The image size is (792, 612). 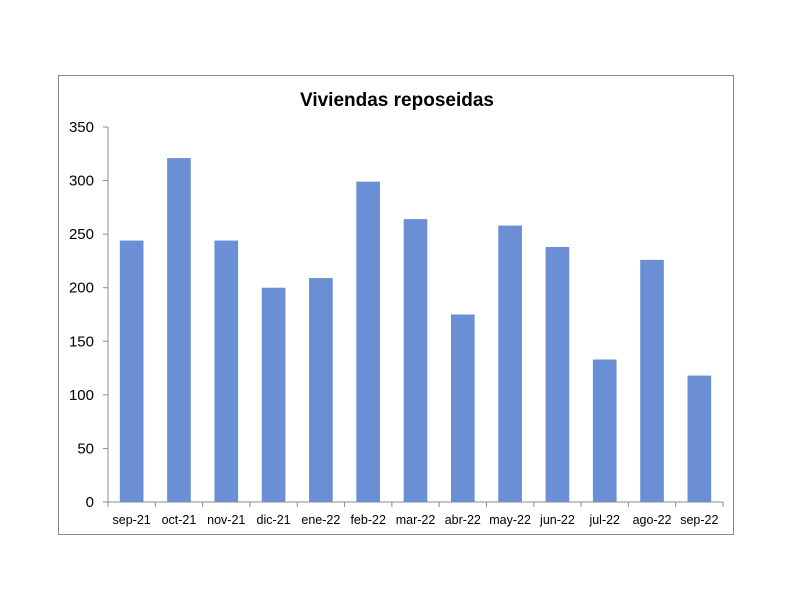 What do you see at coordinates (81, 341) in the screenshot?
I see `y-tick-label: 150` at bounding box center [81, 341].